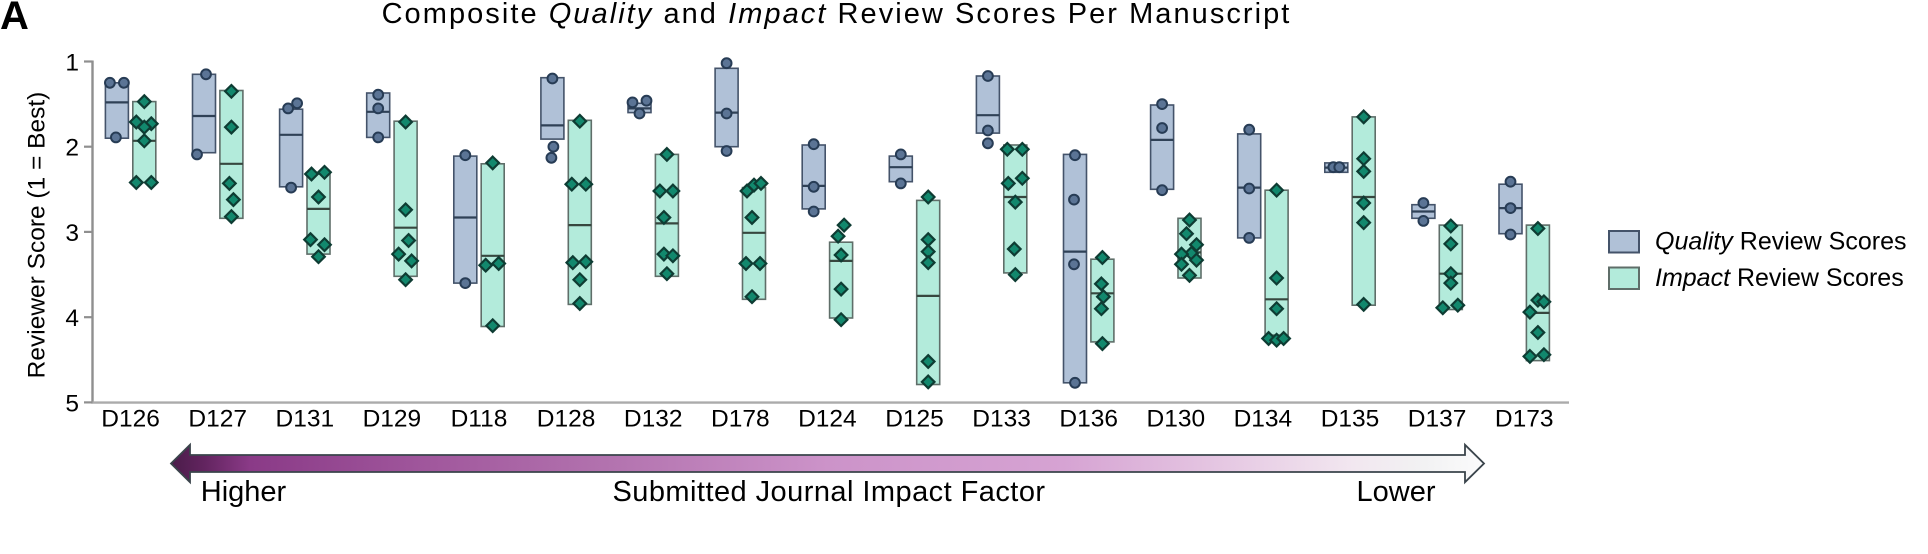 The height and width of the screenshot is (554, 1928). I want to click on svg-text: 1, so click(72, 63).